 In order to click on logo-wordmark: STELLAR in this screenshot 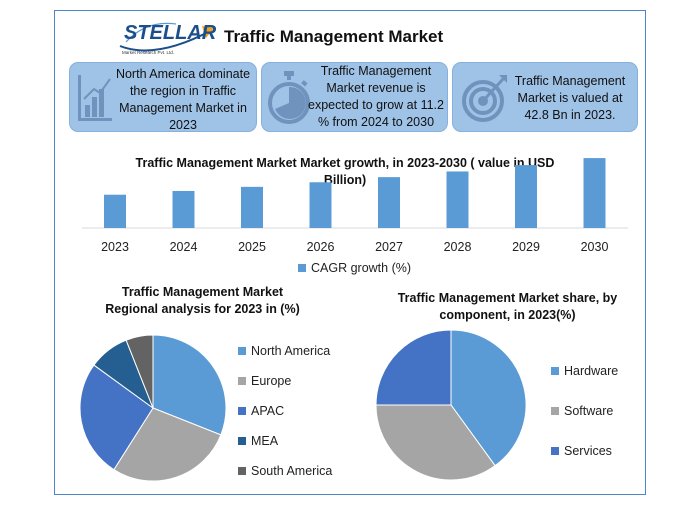, I will do `click(170, 33)`.